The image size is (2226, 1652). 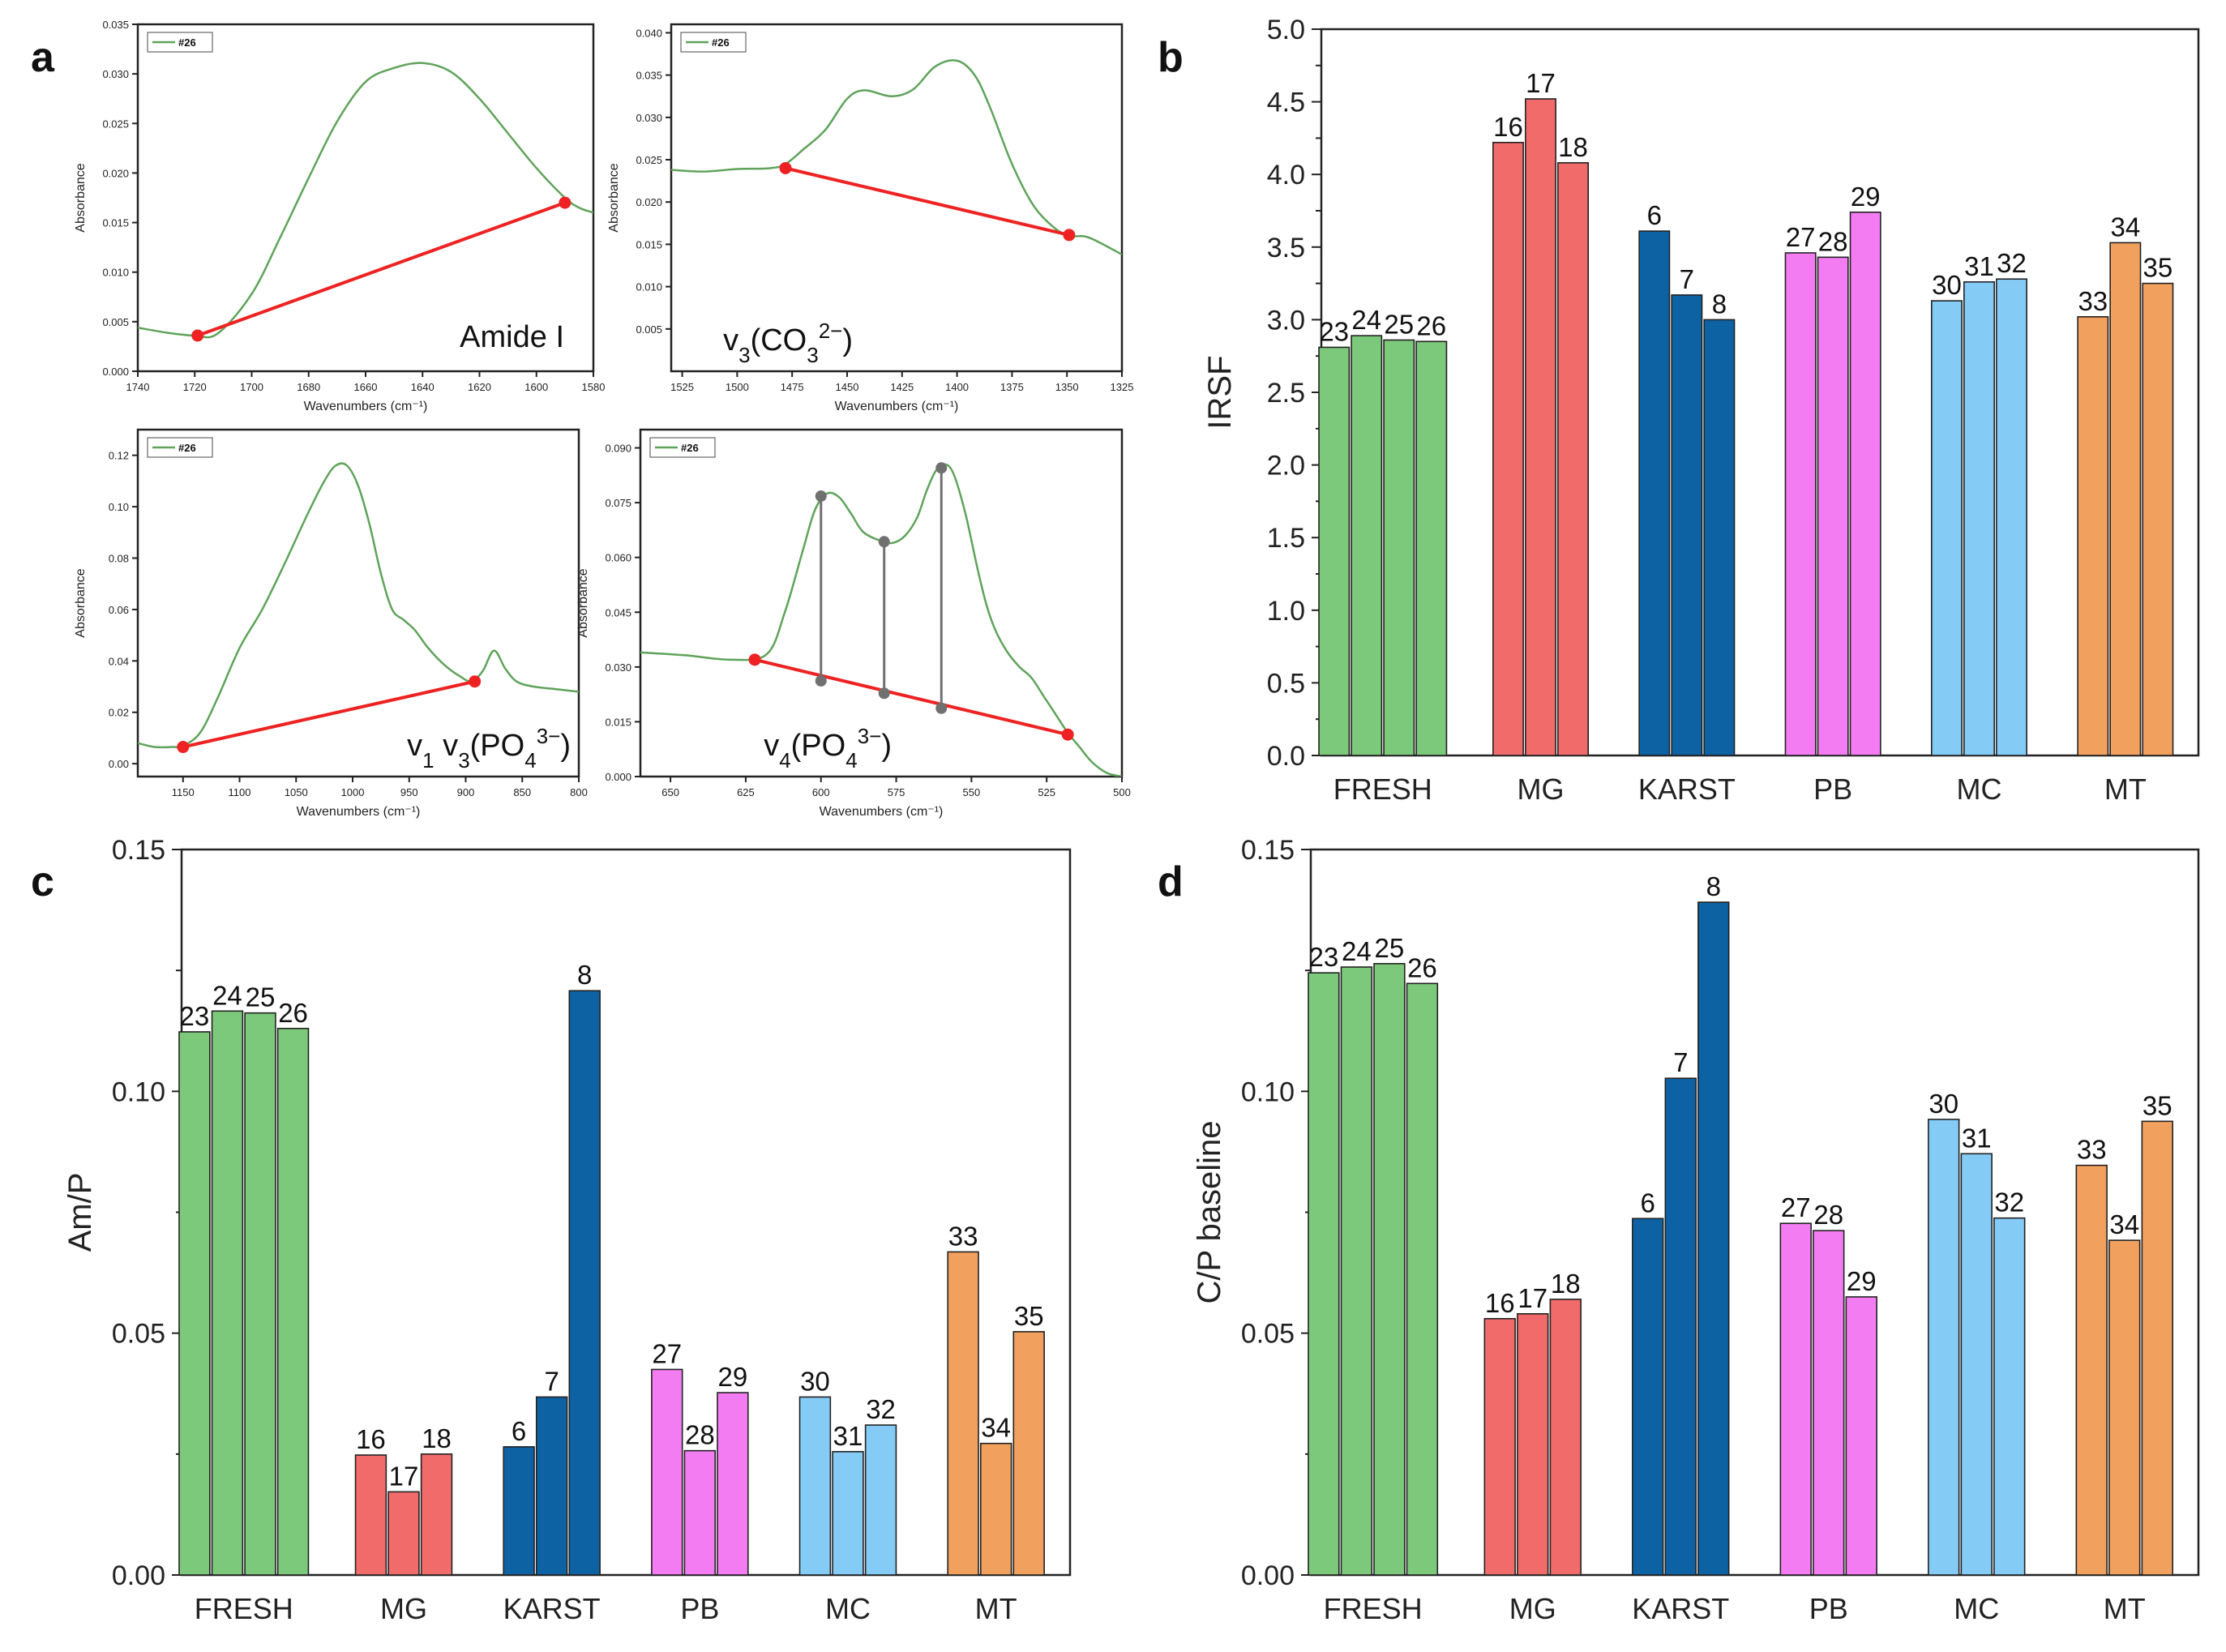 I want to click on a1-ytick-label: 0.020, so click(x=116, y=173).